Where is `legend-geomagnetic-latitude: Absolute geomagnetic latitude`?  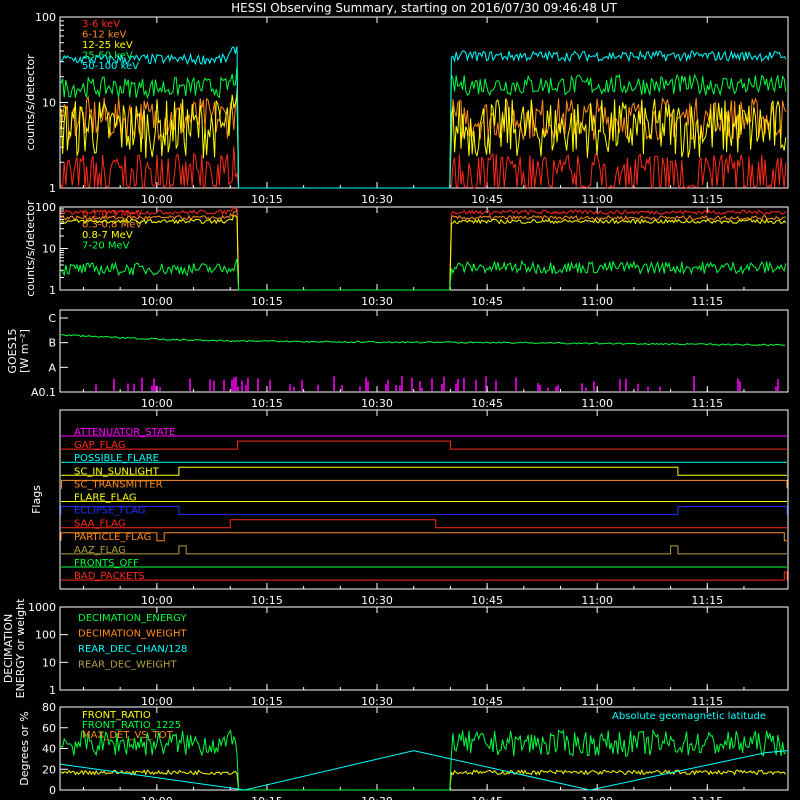 legend-geomagnetic-latitude: Absolute geomagnetic latitude is located at coordinates (689, 716).